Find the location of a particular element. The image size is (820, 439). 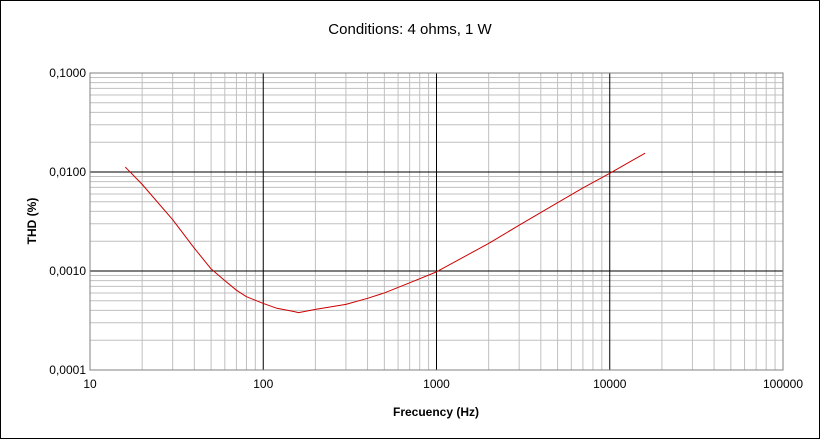

chart-title: Conditions: 4 ohms, 1 W is located at coordinates (410, 29).